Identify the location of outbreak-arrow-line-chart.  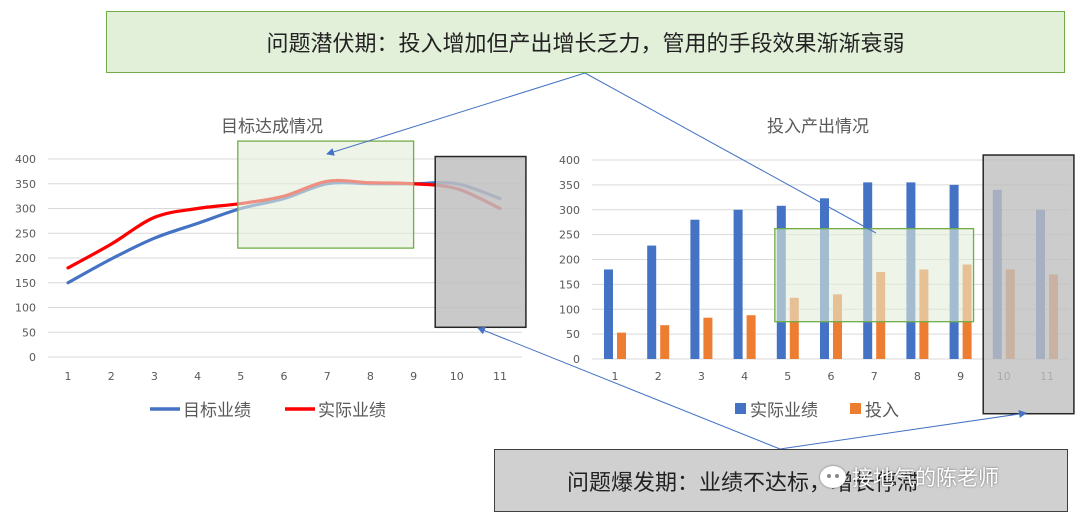
(629, 388).